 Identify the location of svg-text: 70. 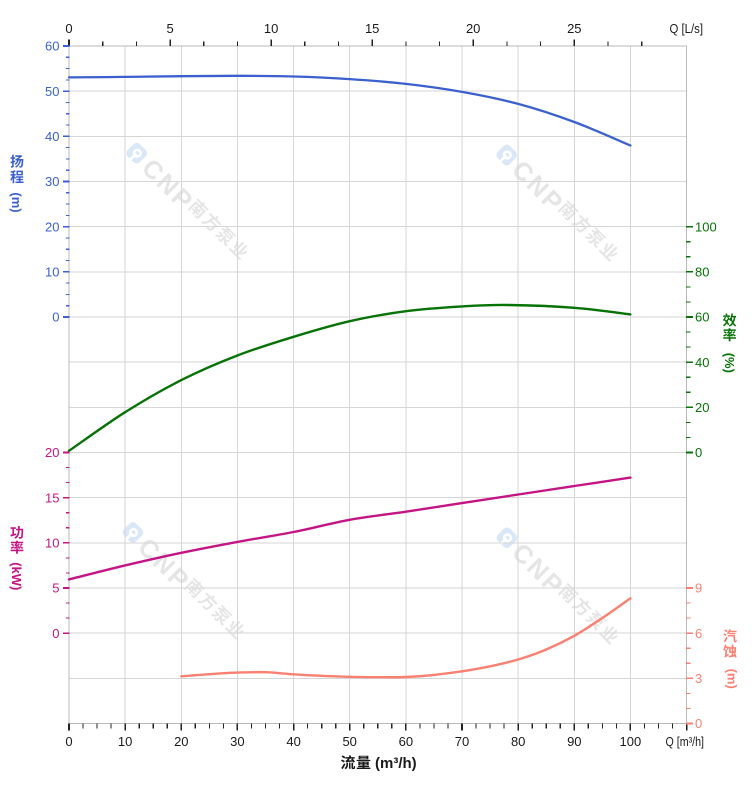
(462, 741).